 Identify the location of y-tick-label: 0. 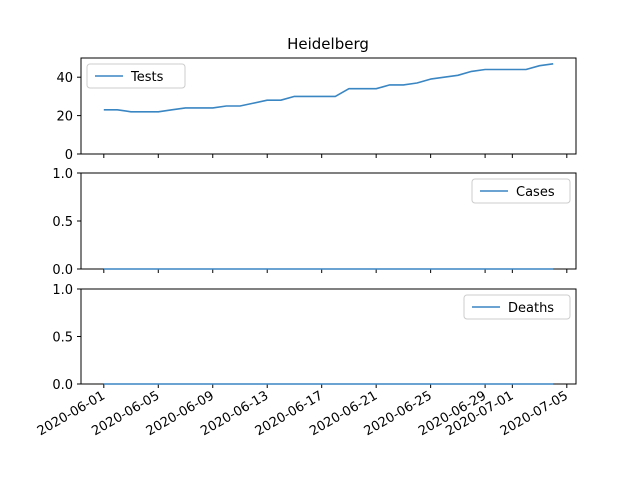
(69, 155).